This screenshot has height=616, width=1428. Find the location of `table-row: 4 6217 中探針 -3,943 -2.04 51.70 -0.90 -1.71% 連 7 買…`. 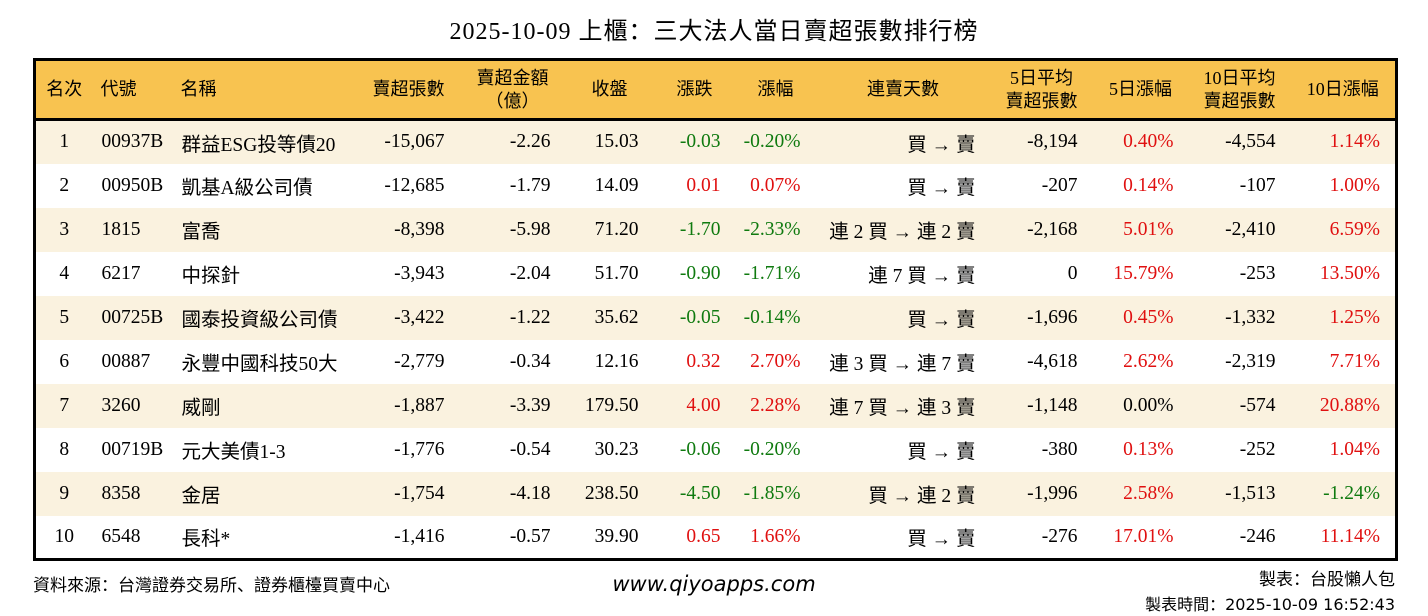

table-row: 4 6217 中探針 -3,943 -2.04 51.70 -0.90 -1.71% 連 7 買… is located at coordinates (715, 273).